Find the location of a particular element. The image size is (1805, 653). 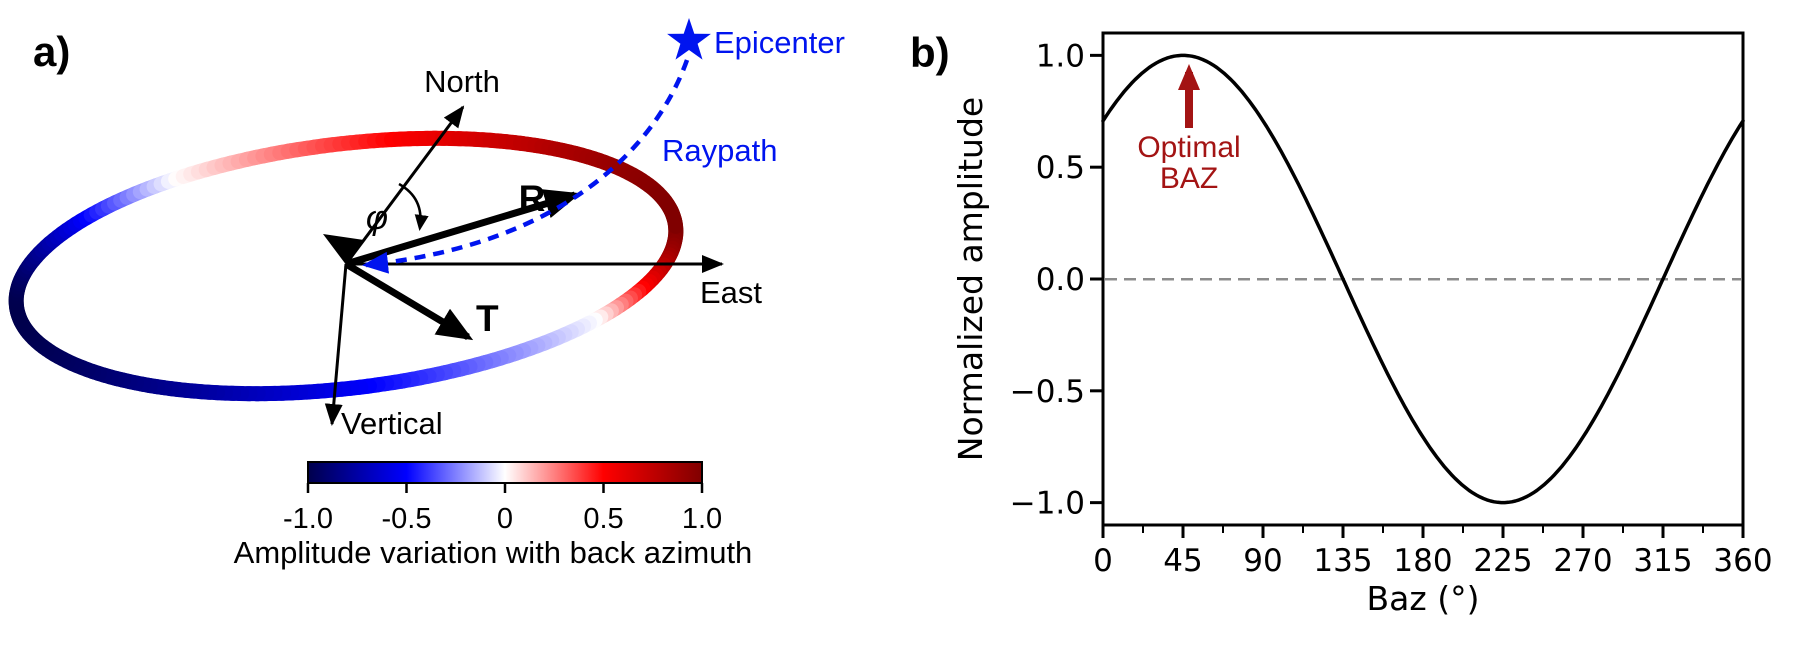

north-axis-label: North is located at coordinates (462, 81).